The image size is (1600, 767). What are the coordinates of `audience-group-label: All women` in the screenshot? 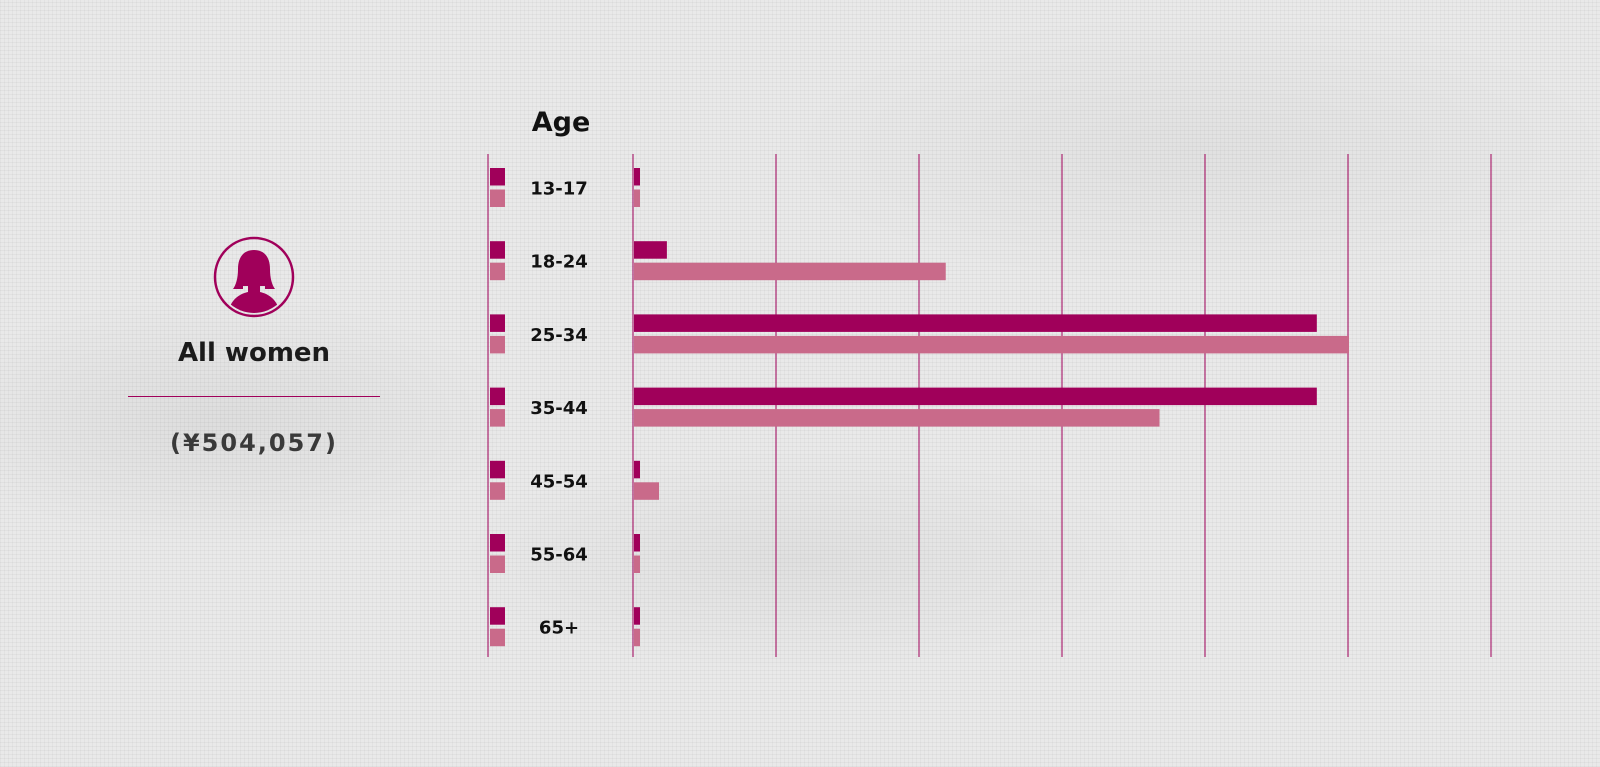 It's located at (254, 353).